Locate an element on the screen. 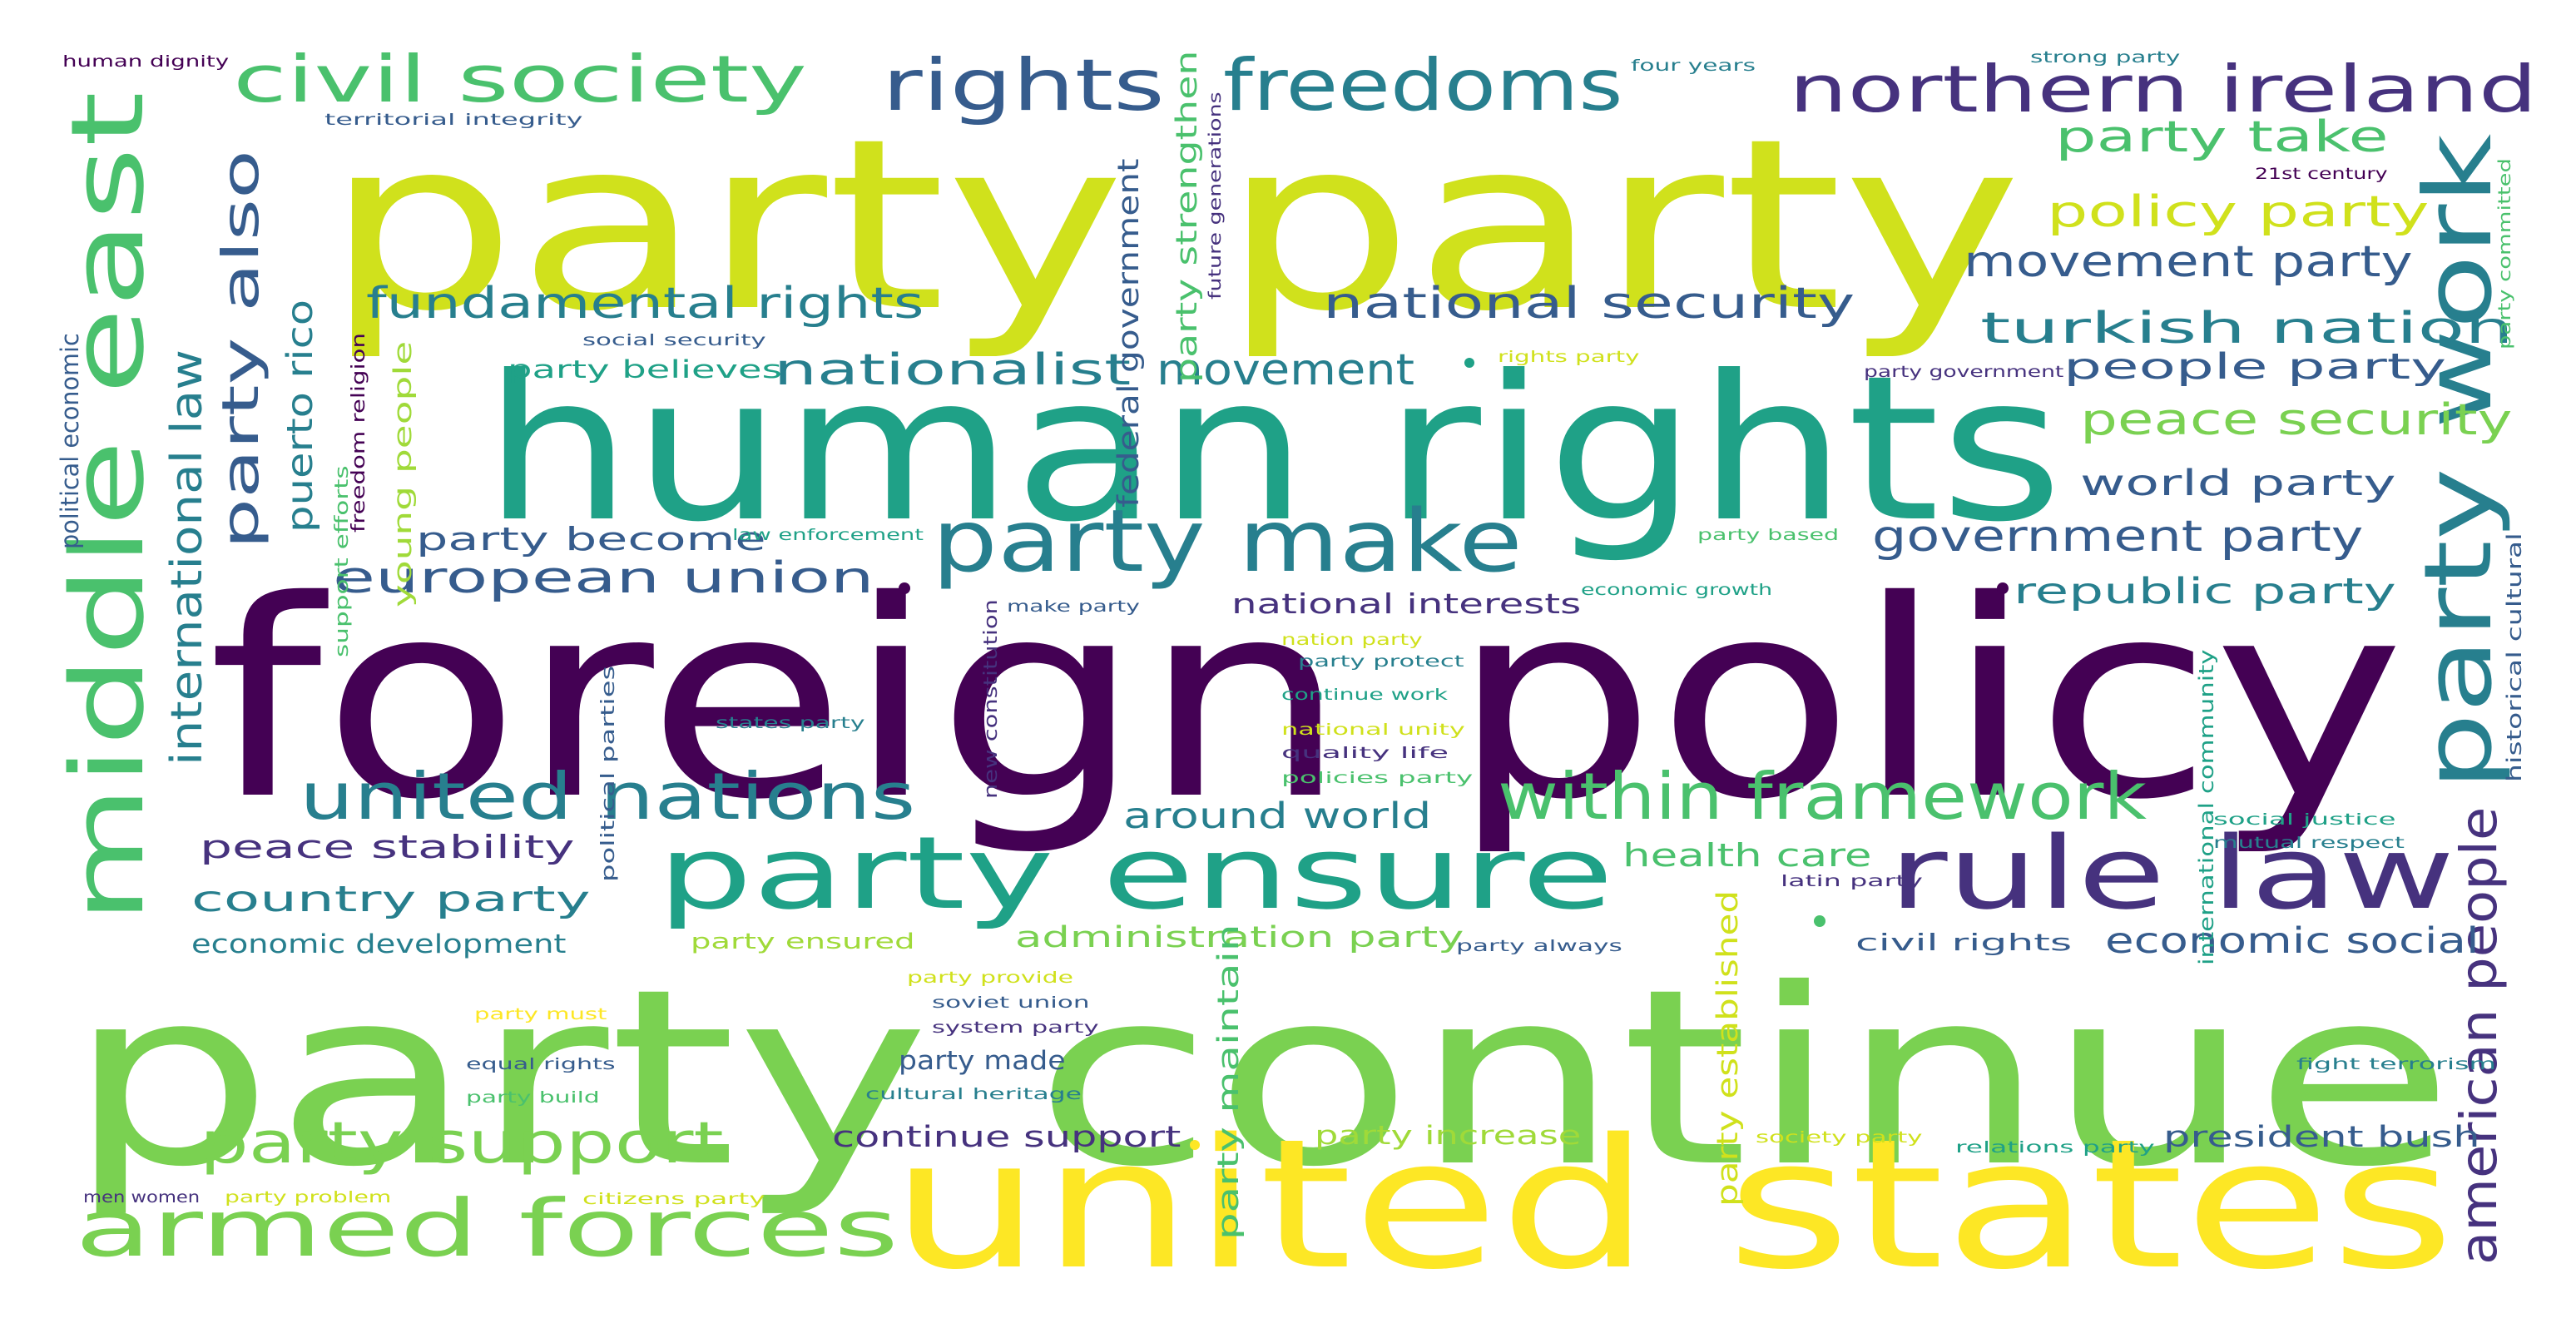 The height and width of the screenshot is (1338, 2576). word-party-build: party build is located at coordinates (533, 1097).